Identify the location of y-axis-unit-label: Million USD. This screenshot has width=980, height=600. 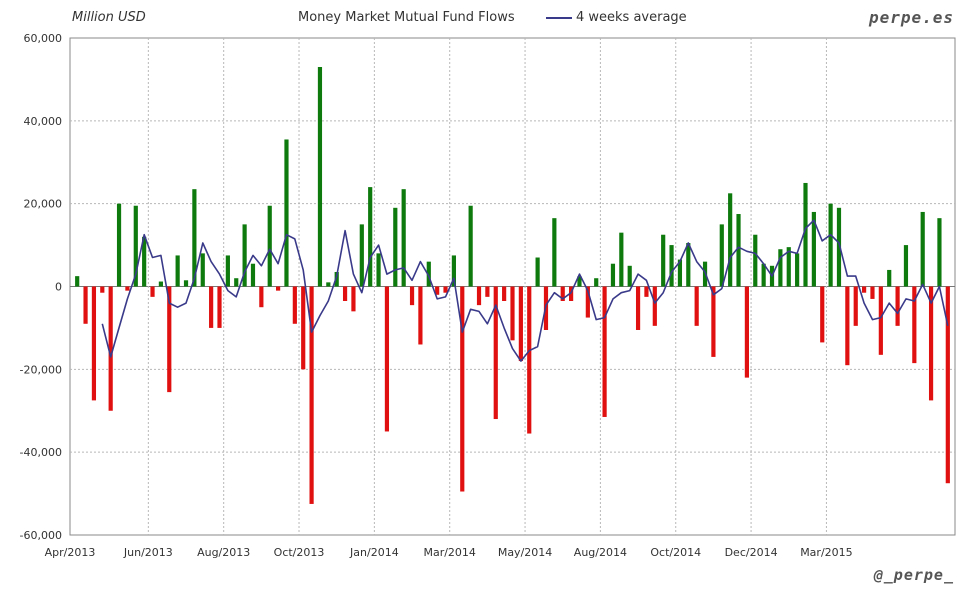
(109, 17).